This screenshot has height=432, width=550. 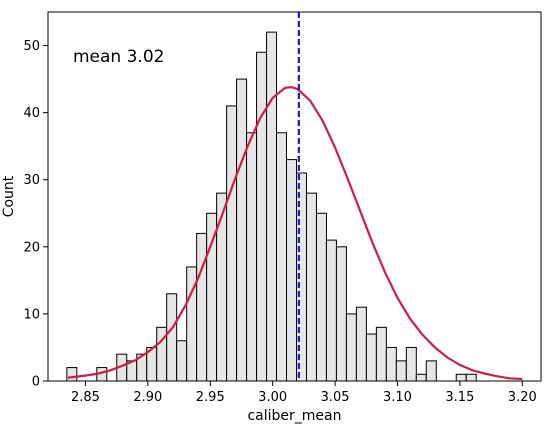 I want to click on y-tick-label: 10, so click(x=31, y=314).